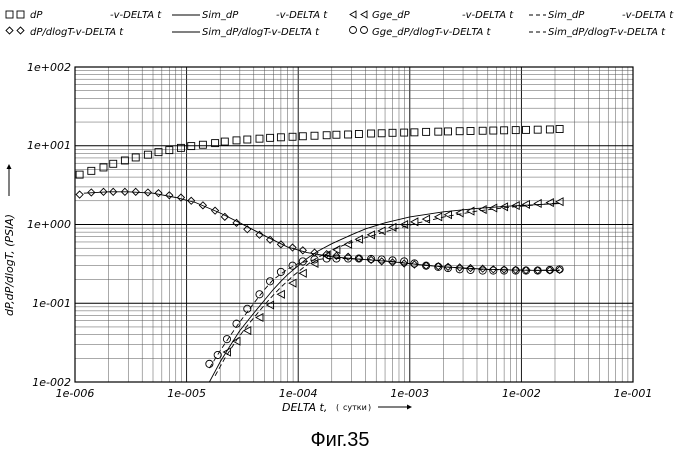  I want to click on legend-entry-dp-dlogt: dP/dlogT-v-DELTA t, so click(65, 32).